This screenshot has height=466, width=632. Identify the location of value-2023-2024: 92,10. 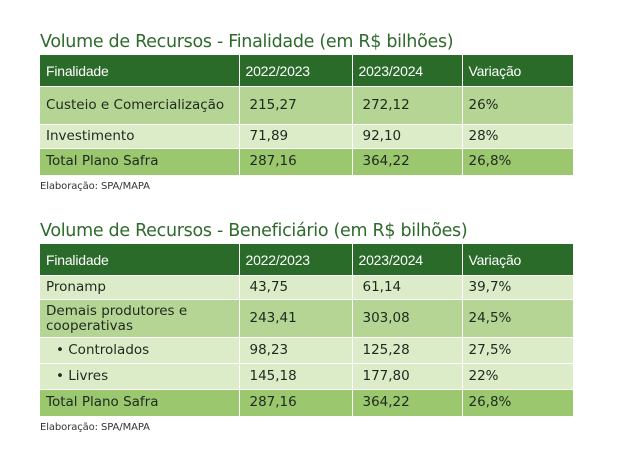
(407, 136).